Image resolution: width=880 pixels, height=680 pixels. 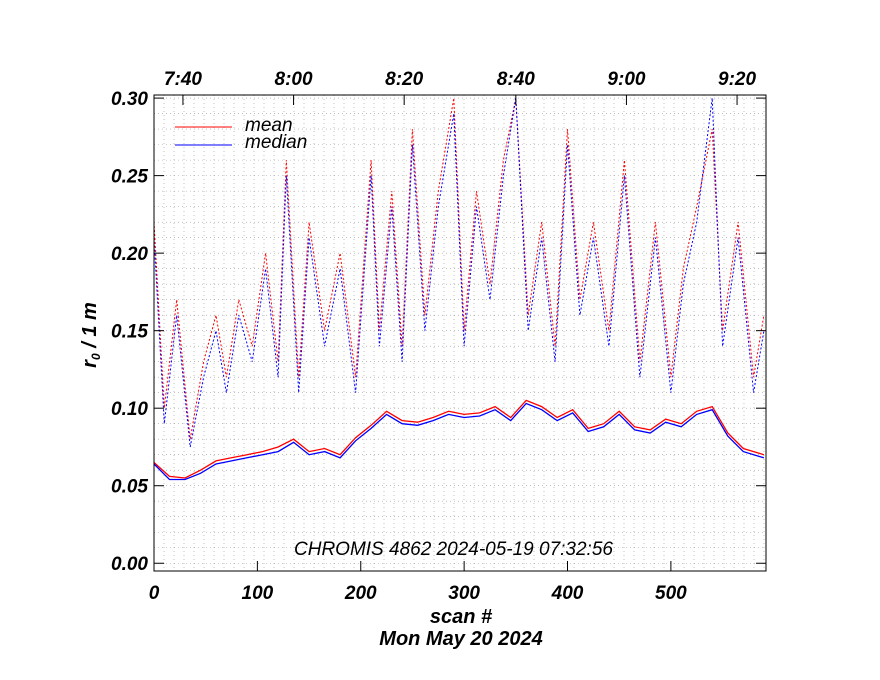 I want to click on x-tick-label: 100, so click(x=258, y=593).